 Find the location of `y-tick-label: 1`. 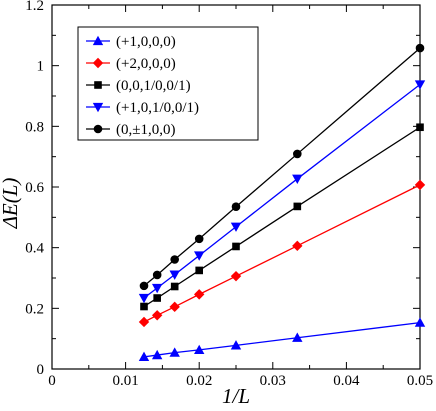

y-tick-label: 1 is located at coordinates (41, 67).